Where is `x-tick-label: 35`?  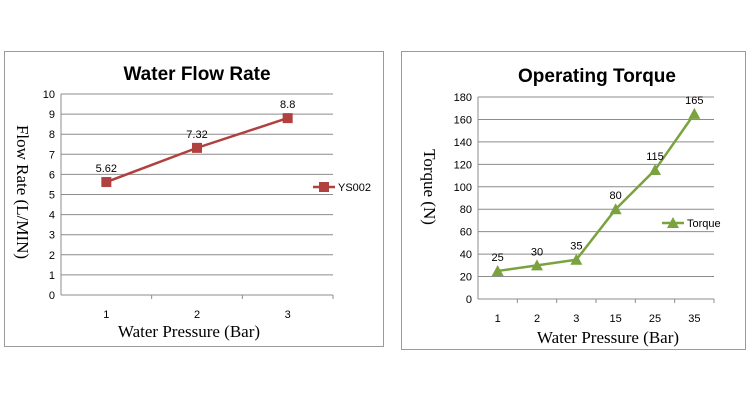
x-tick-label: 35 is located at coordinates (694, 319).